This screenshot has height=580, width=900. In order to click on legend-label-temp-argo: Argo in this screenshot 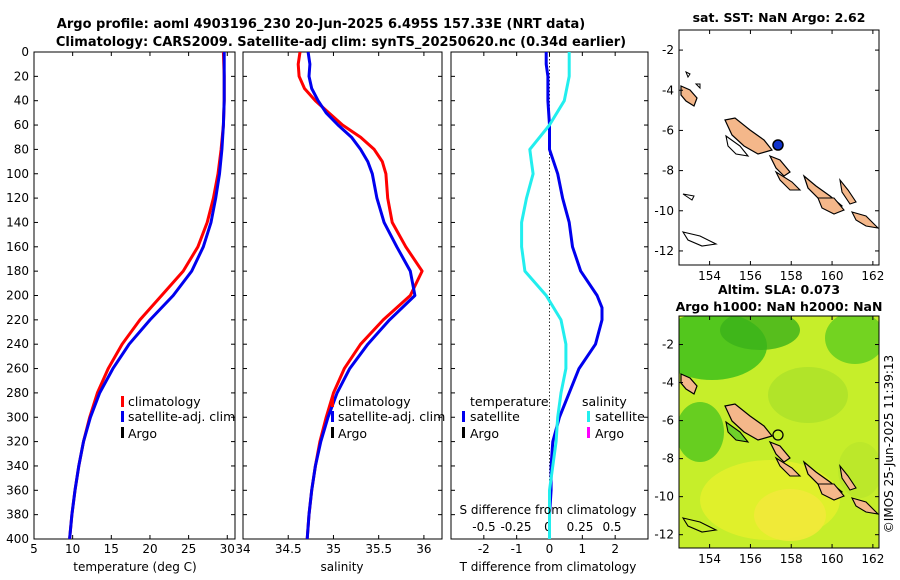, I will do `click(484, 433)`.